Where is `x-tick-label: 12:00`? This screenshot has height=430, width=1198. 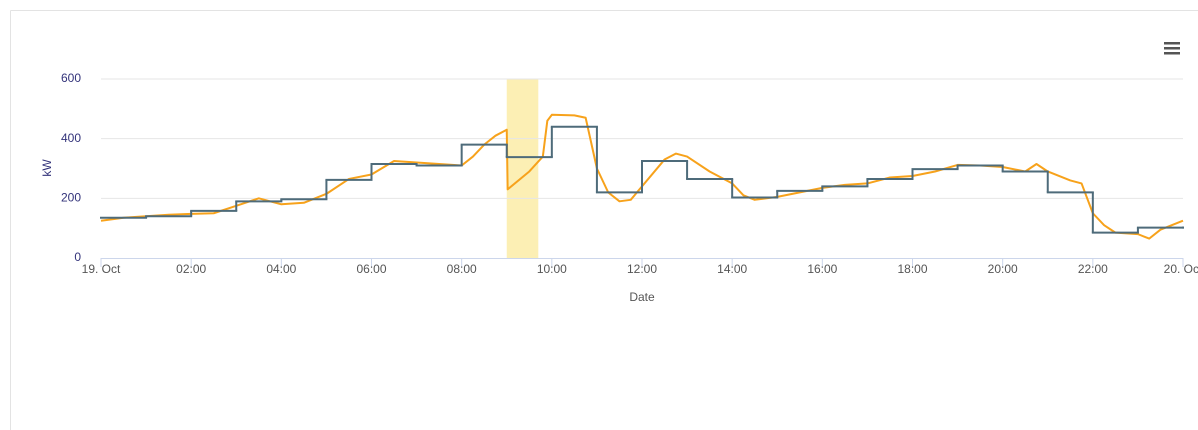 x-tick-label: 12:00 is located at coordinates (642, 269).